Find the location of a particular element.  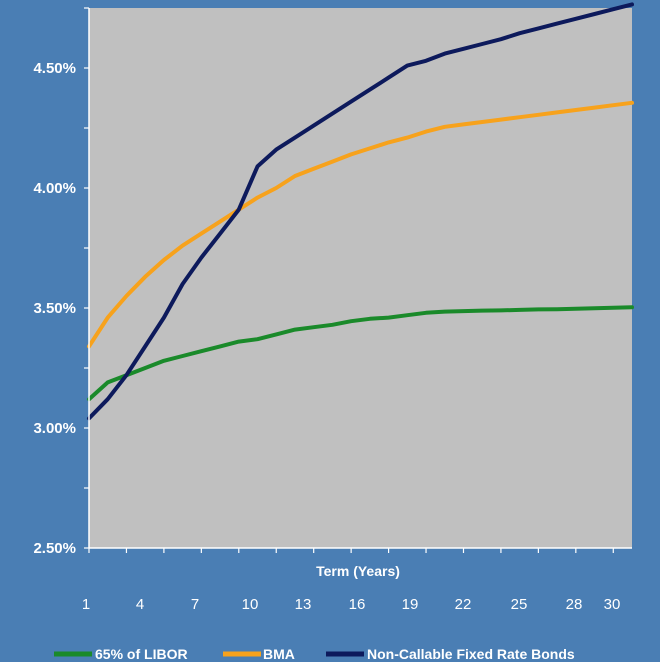

legend-label-0: 65% of LIBOR is located at coordinates (141, 654).